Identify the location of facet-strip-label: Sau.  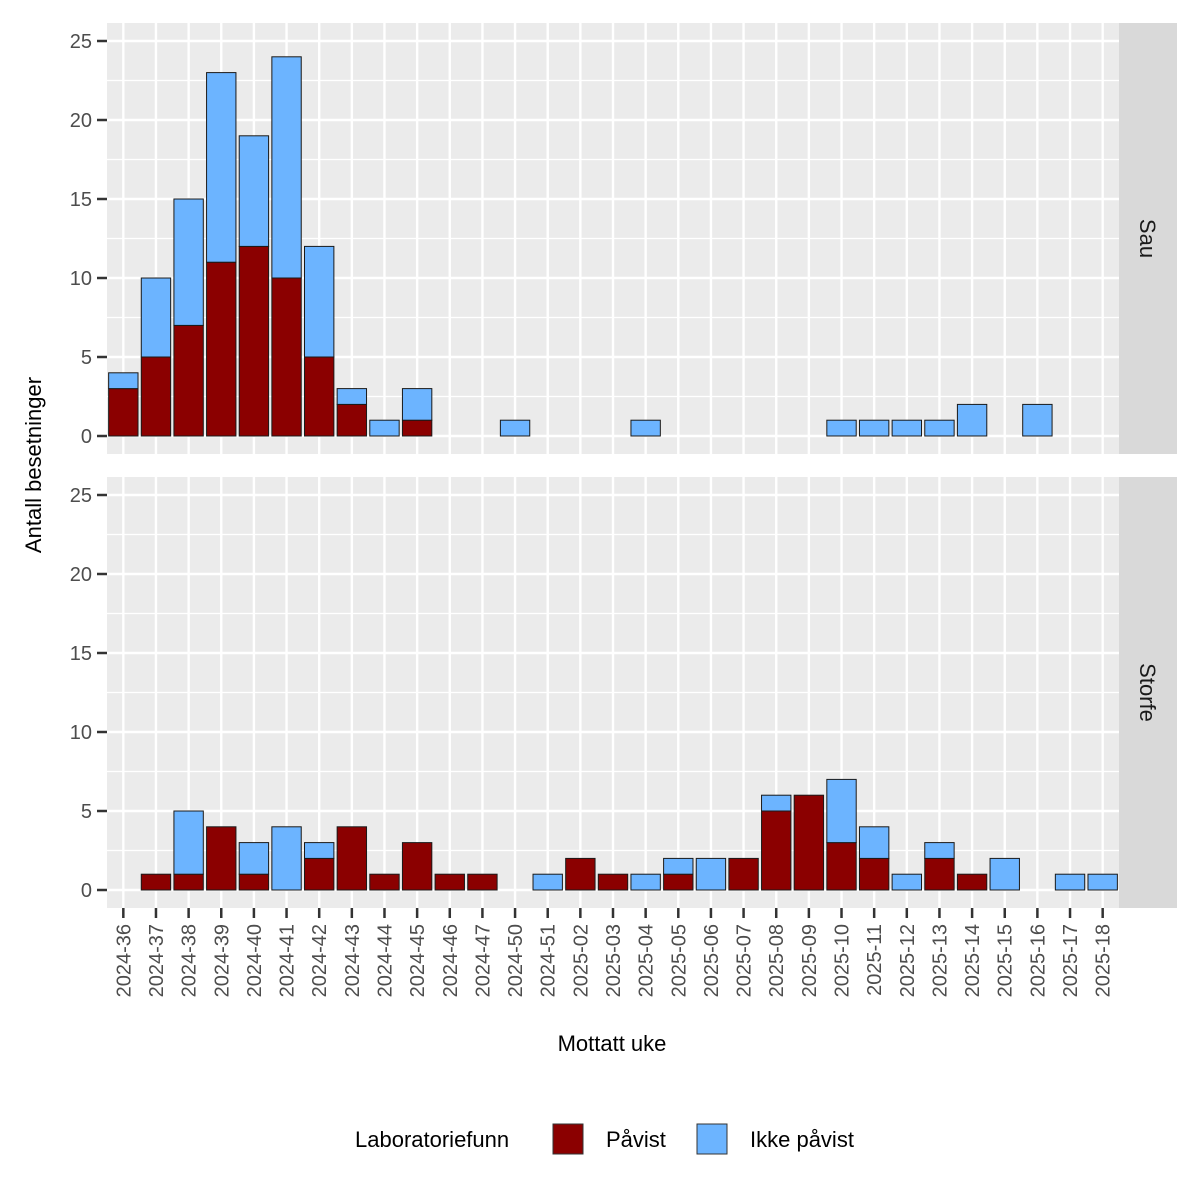
(1147, 238).